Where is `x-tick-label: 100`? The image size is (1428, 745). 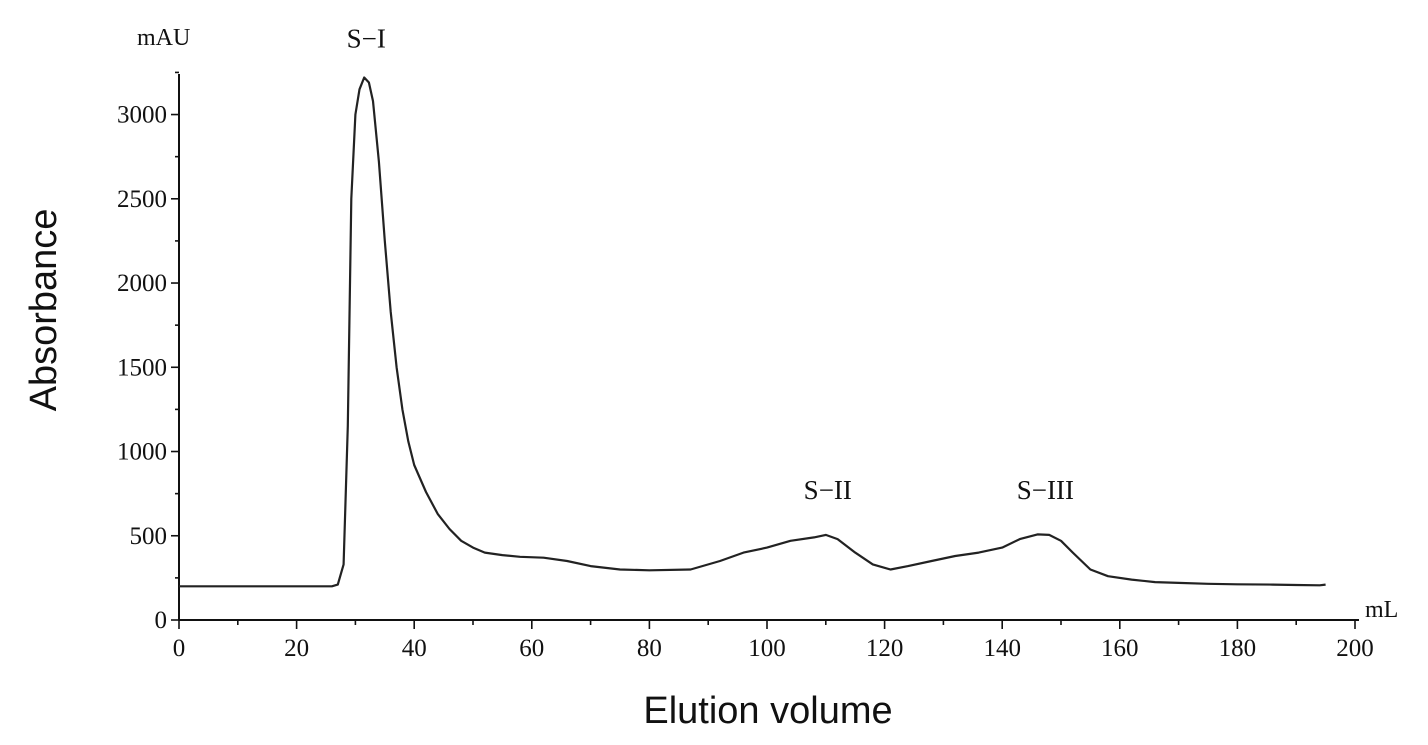 x-tick-label: 100 is located at coordinates (767, 648).